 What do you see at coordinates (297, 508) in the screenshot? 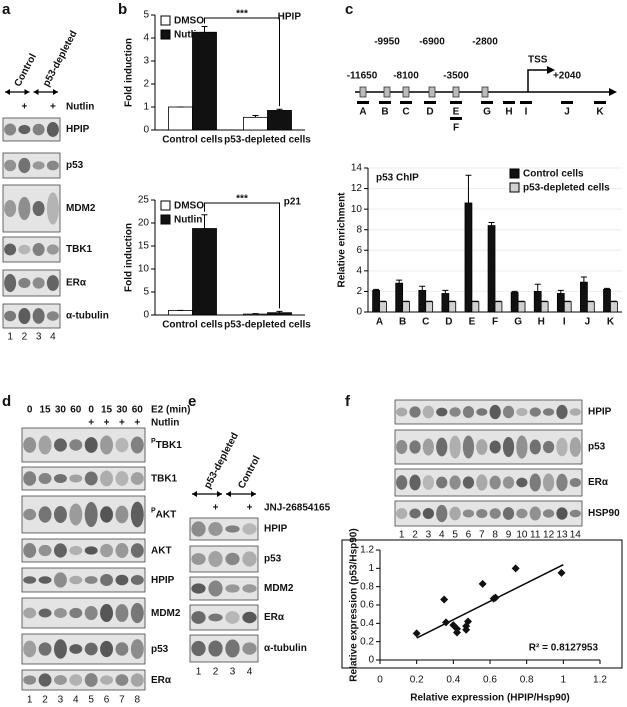
I see `treatment-label: JNJ-26854165` at bounding box center [297, 508].